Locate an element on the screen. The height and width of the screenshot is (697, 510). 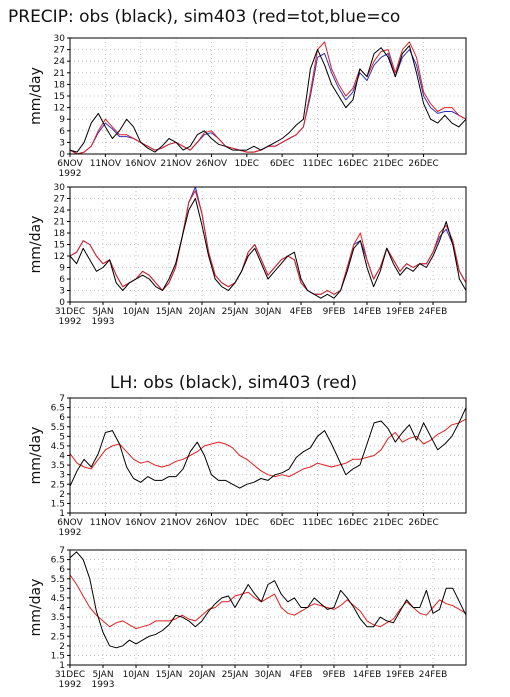
x-tick-label: 25JAN is located at coordinates (235, 675).